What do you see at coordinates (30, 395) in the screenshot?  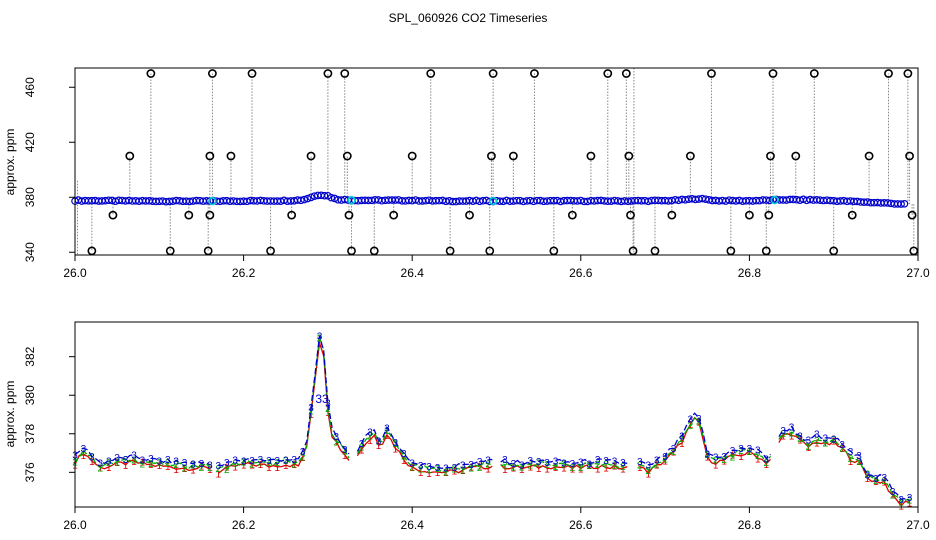 I see `bottom-y-tick-label: 380` at bounding box center [30, 395].